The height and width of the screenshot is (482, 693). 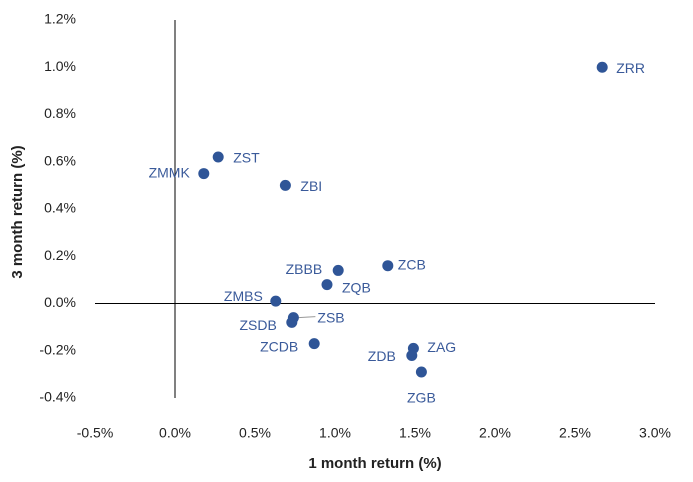 I want to click on point-label: ZAG, so click(x=441, y=347).